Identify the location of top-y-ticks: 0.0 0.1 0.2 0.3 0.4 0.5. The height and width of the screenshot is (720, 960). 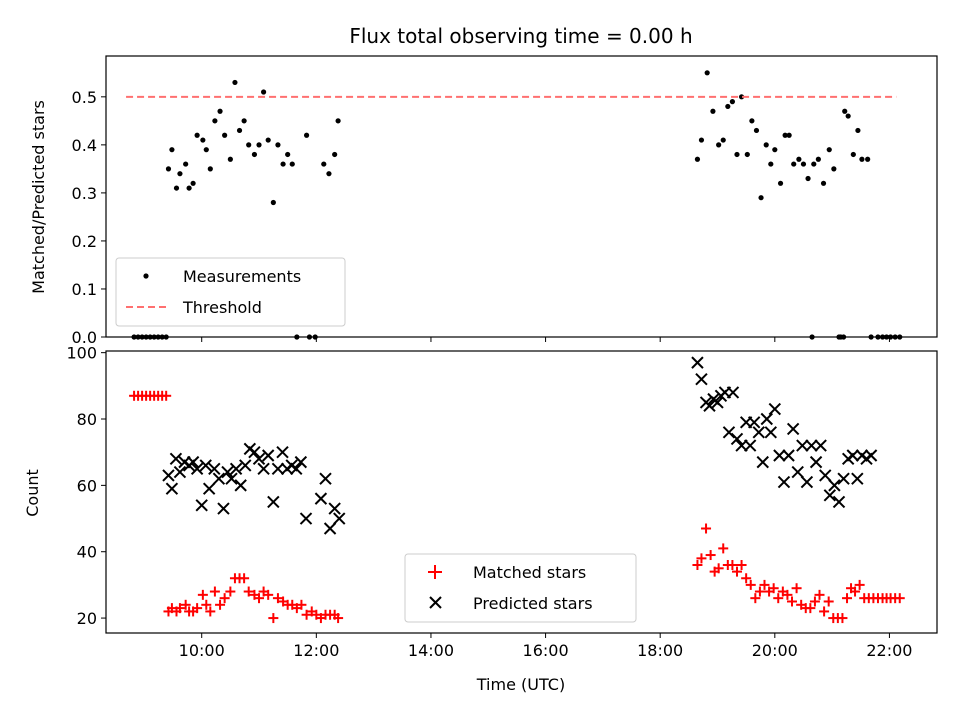
(89, 217).